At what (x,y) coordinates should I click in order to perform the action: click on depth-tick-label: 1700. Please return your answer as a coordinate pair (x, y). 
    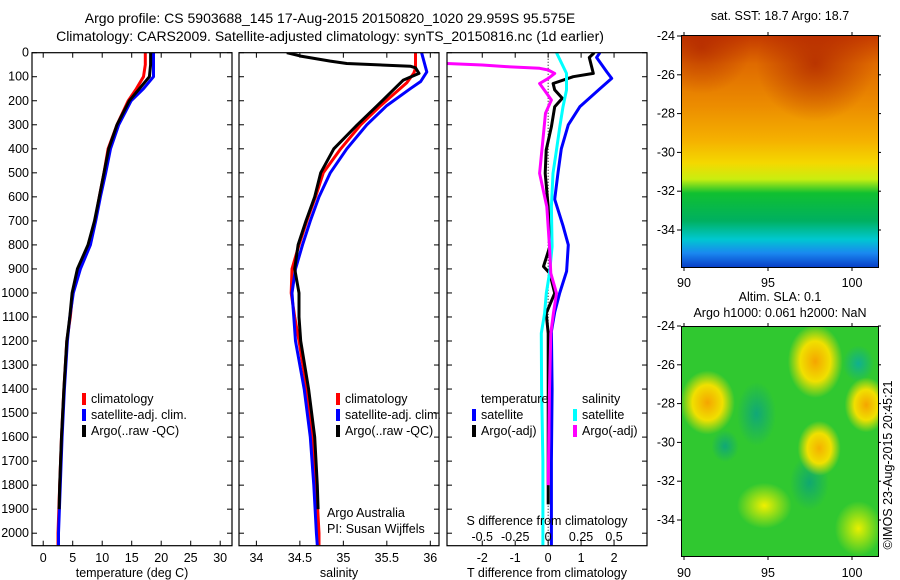
    Looking at the image, I should click on (15, 461).